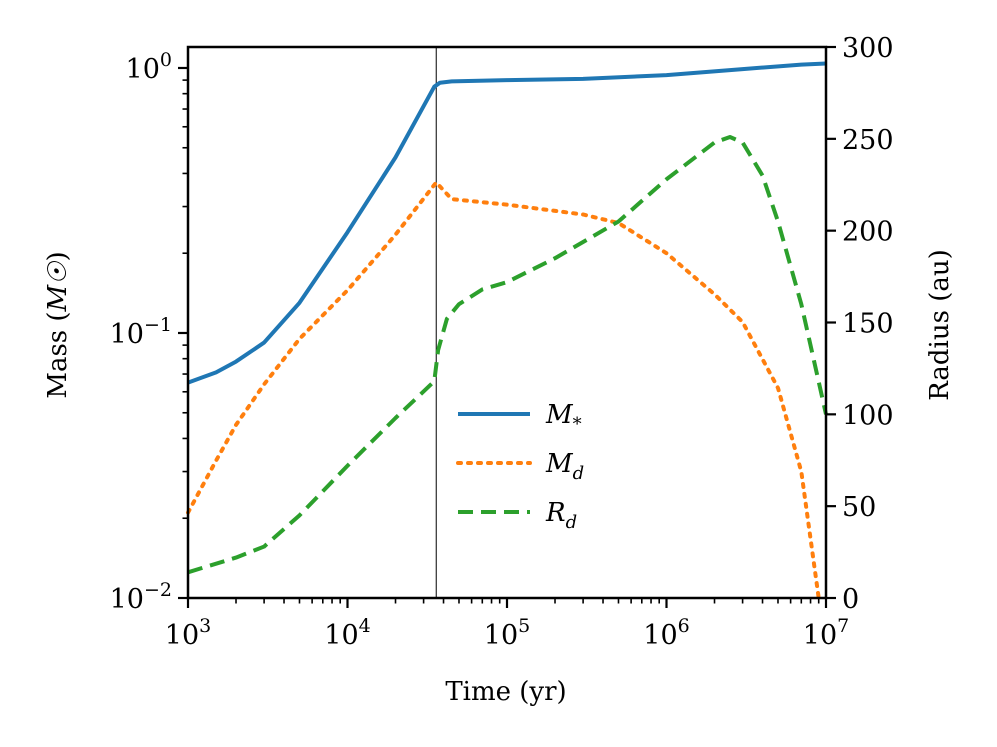  What do you see at coordinates (563, 417) in the screenshot?
I see `legend-label-mstar: M*` at bounding box center [563, 417].